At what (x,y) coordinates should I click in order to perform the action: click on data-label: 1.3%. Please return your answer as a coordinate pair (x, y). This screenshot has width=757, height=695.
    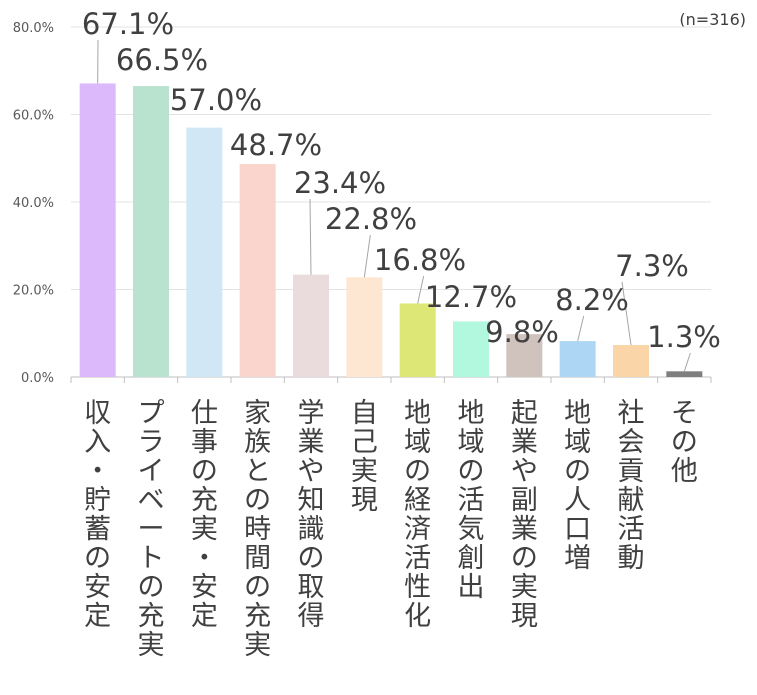
    Looking at the image, I should click on (684, 337).